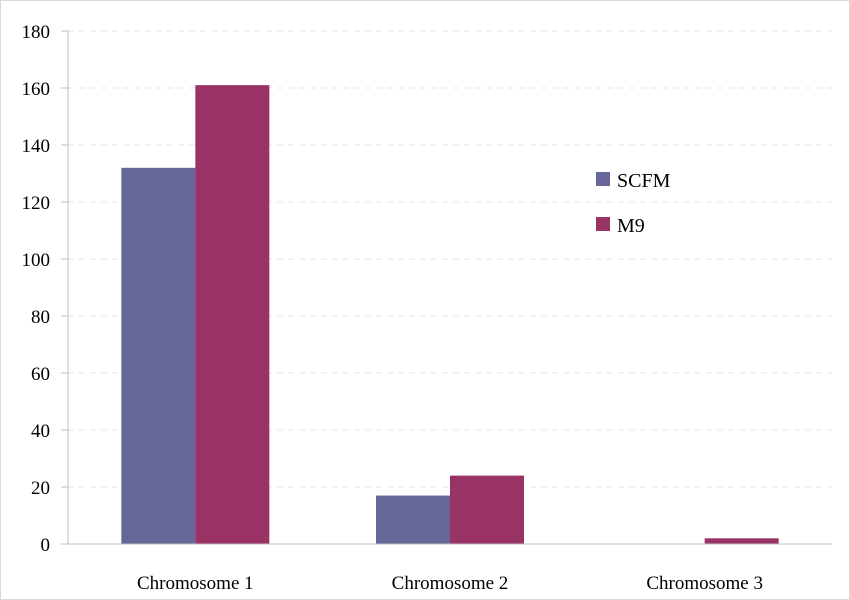 This screenshot has height=600, width=850. What do you see at coordinates (195, 583) in the screenshot?
I see `x-category-label: Chromosome 1` at bounding box center [195, 583].